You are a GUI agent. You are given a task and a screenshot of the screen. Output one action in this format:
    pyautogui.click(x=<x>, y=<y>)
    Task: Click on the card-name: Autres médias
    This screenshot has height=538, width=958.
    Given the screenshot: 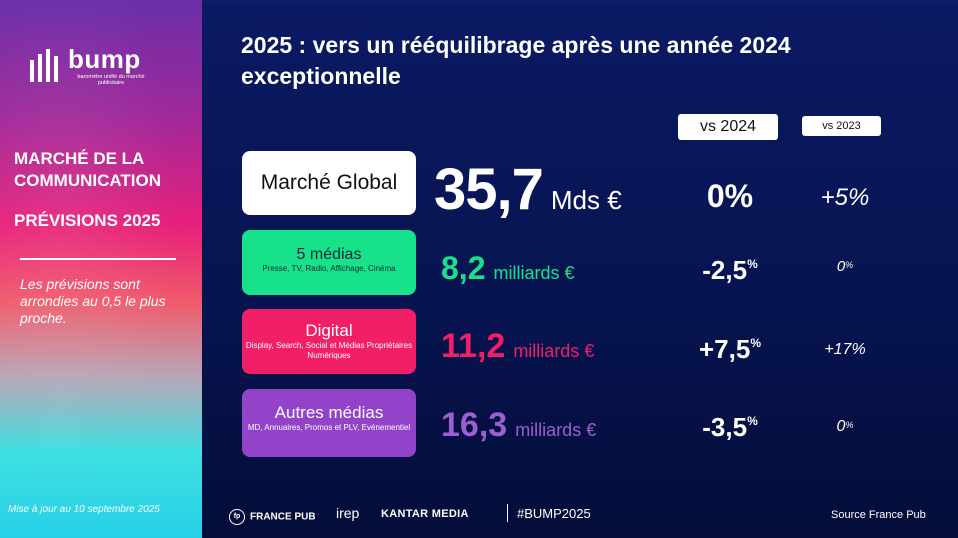 What is the action you would take?
    pyautogui.click(x=329, y=412)
    